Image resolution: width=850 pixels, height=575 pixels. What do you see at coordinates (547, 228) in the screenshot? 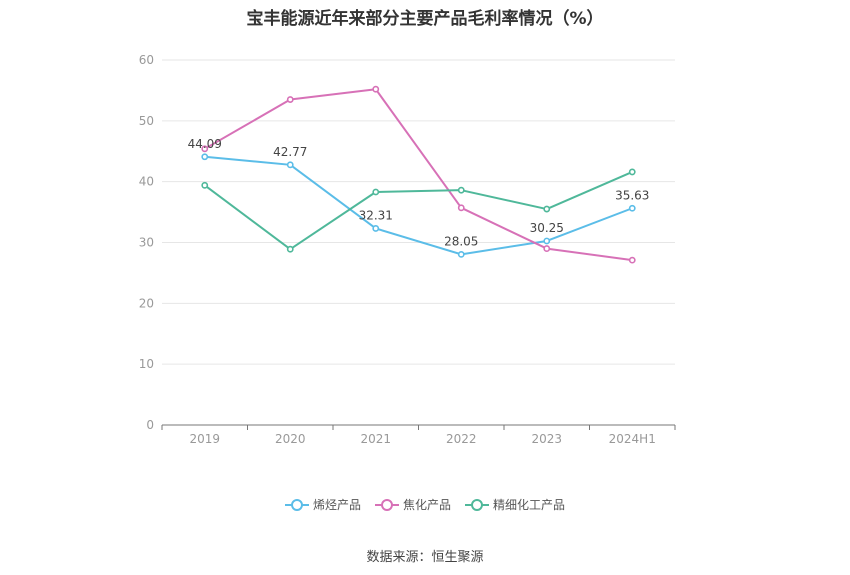
I see `data-label: 30.25` at bounding box center [547, 228].